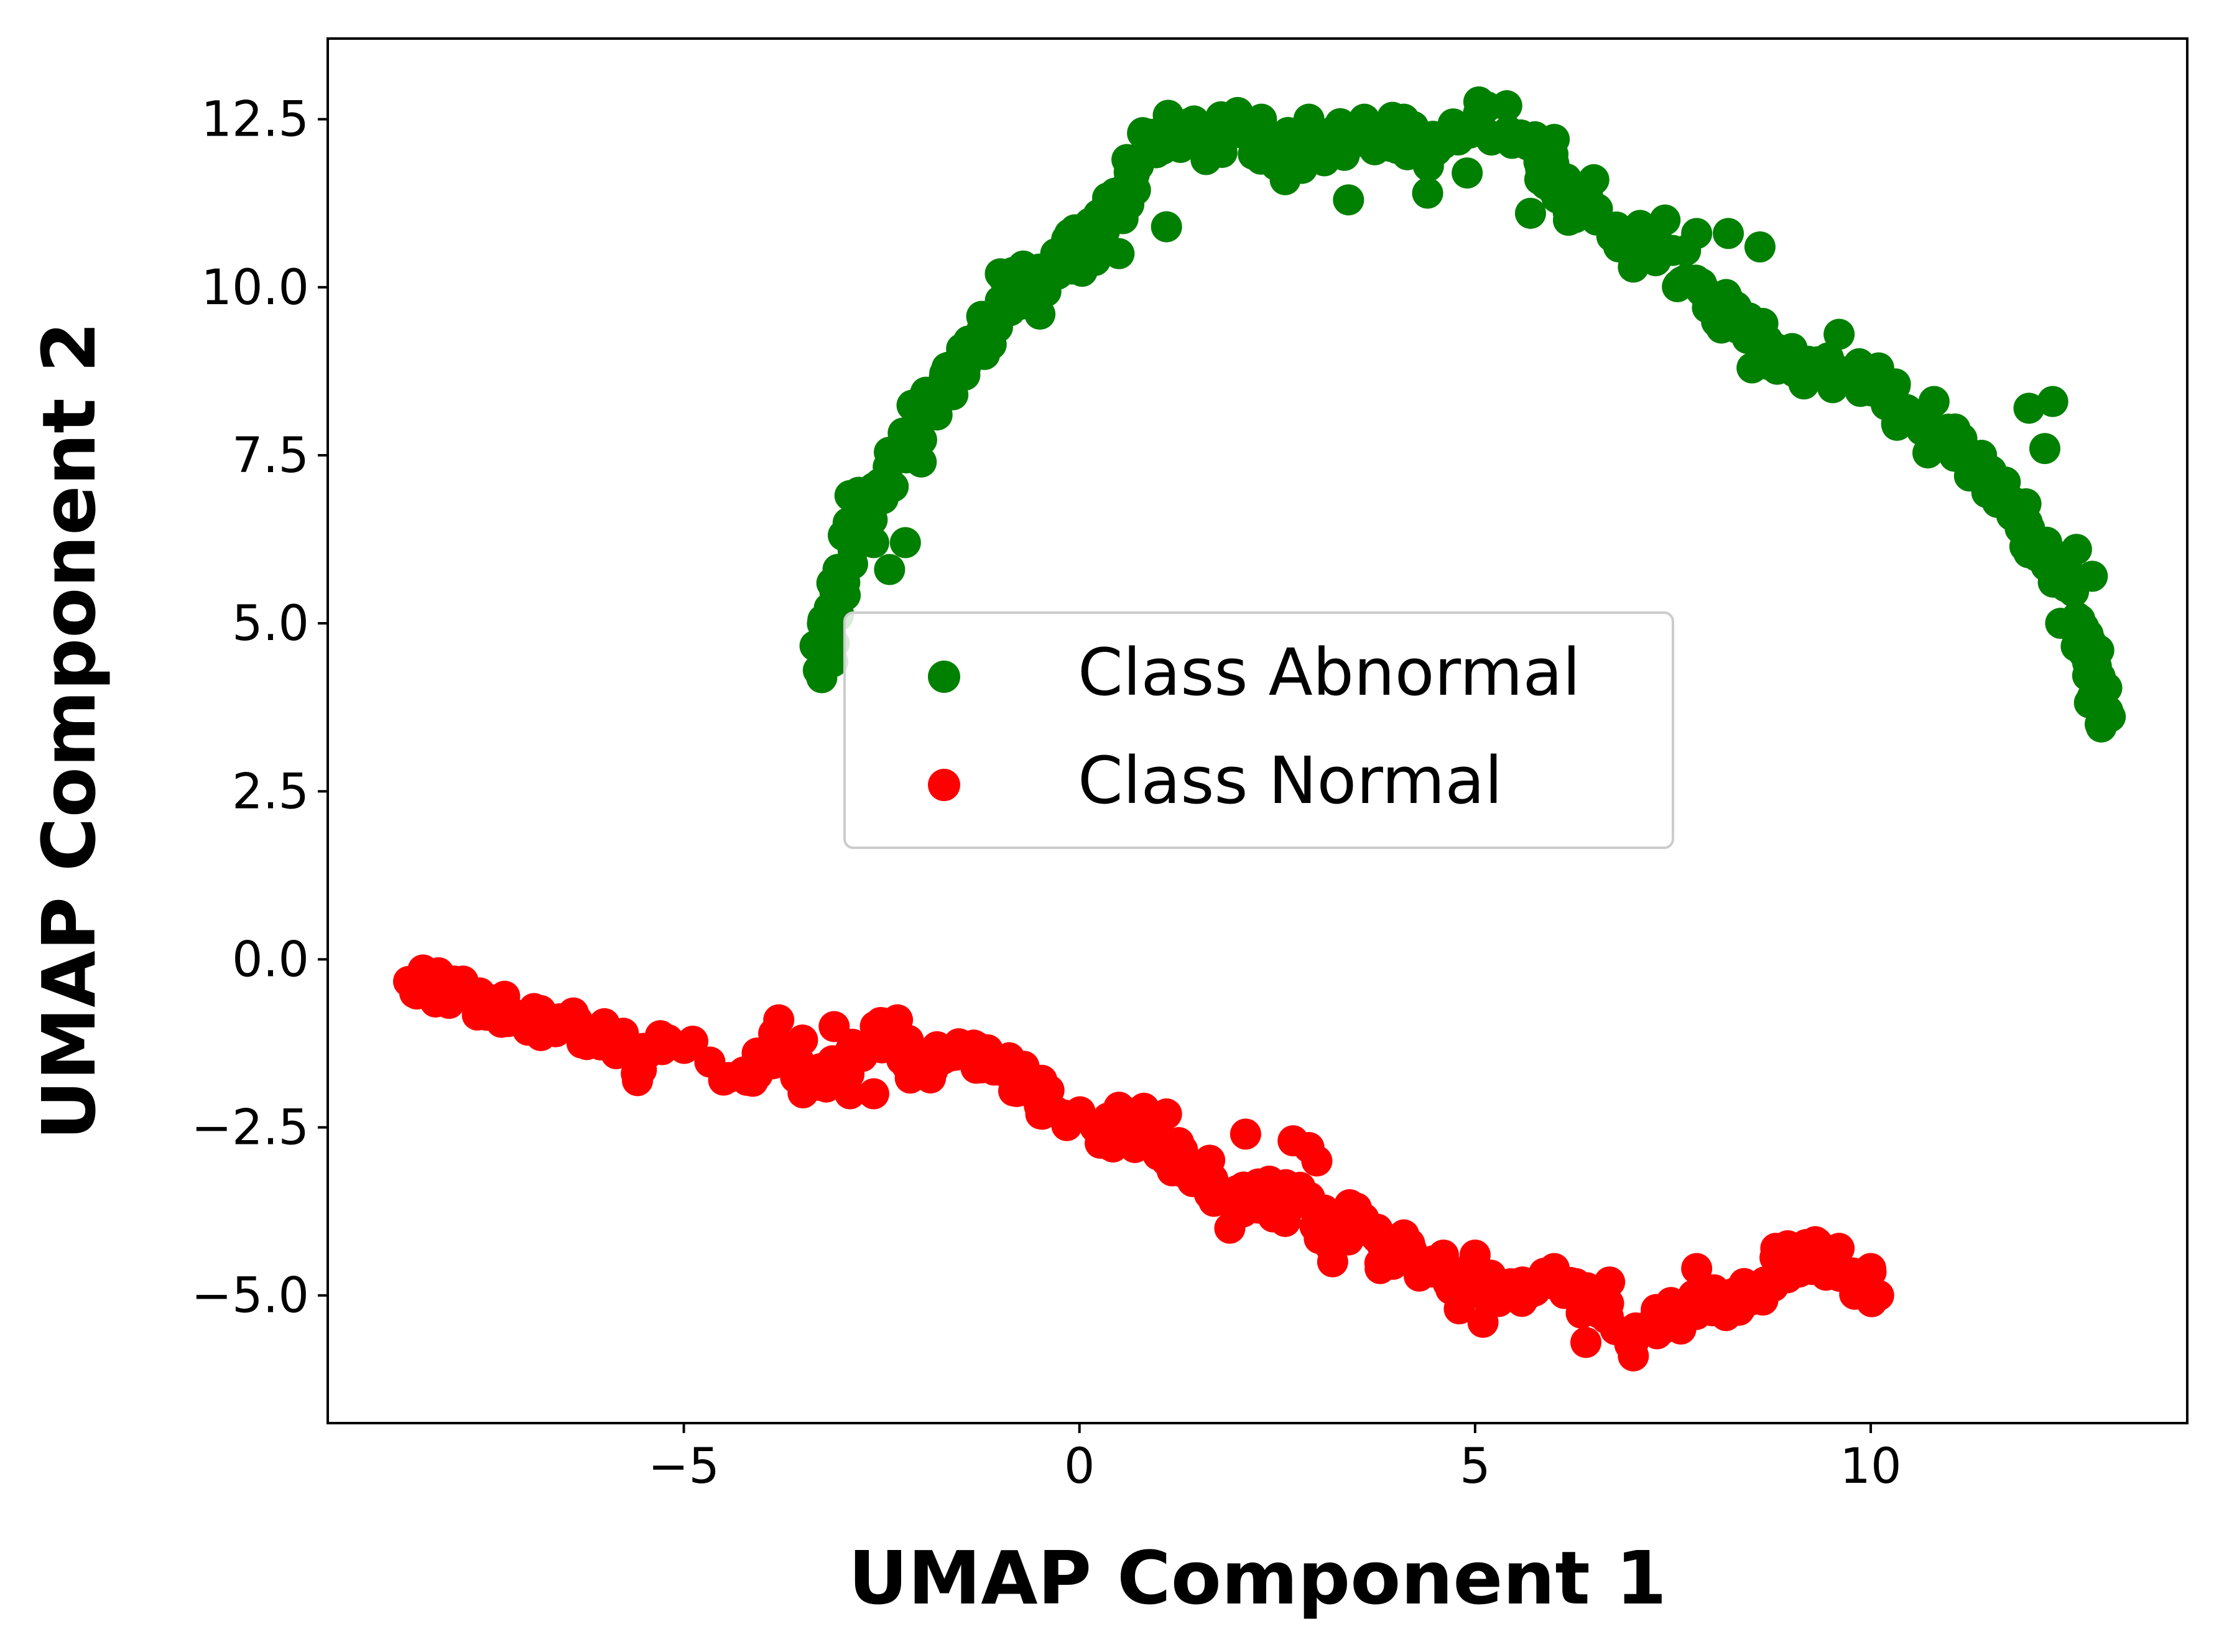 This screenshot has width=2214, height=1652. I want to click on legend-frame, so click(1258, 730).